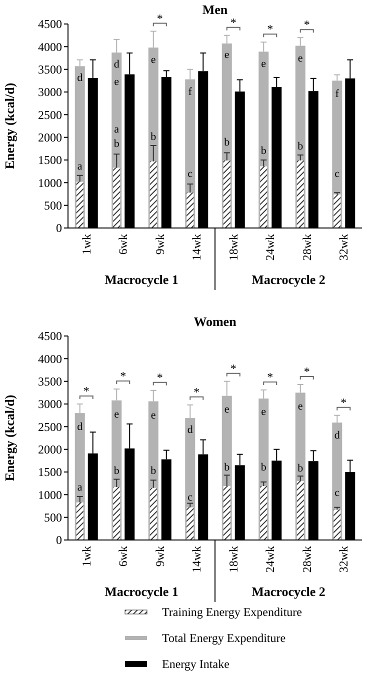  I want to click on legend-label: Total Energy Expenditure, so click(224, 638).